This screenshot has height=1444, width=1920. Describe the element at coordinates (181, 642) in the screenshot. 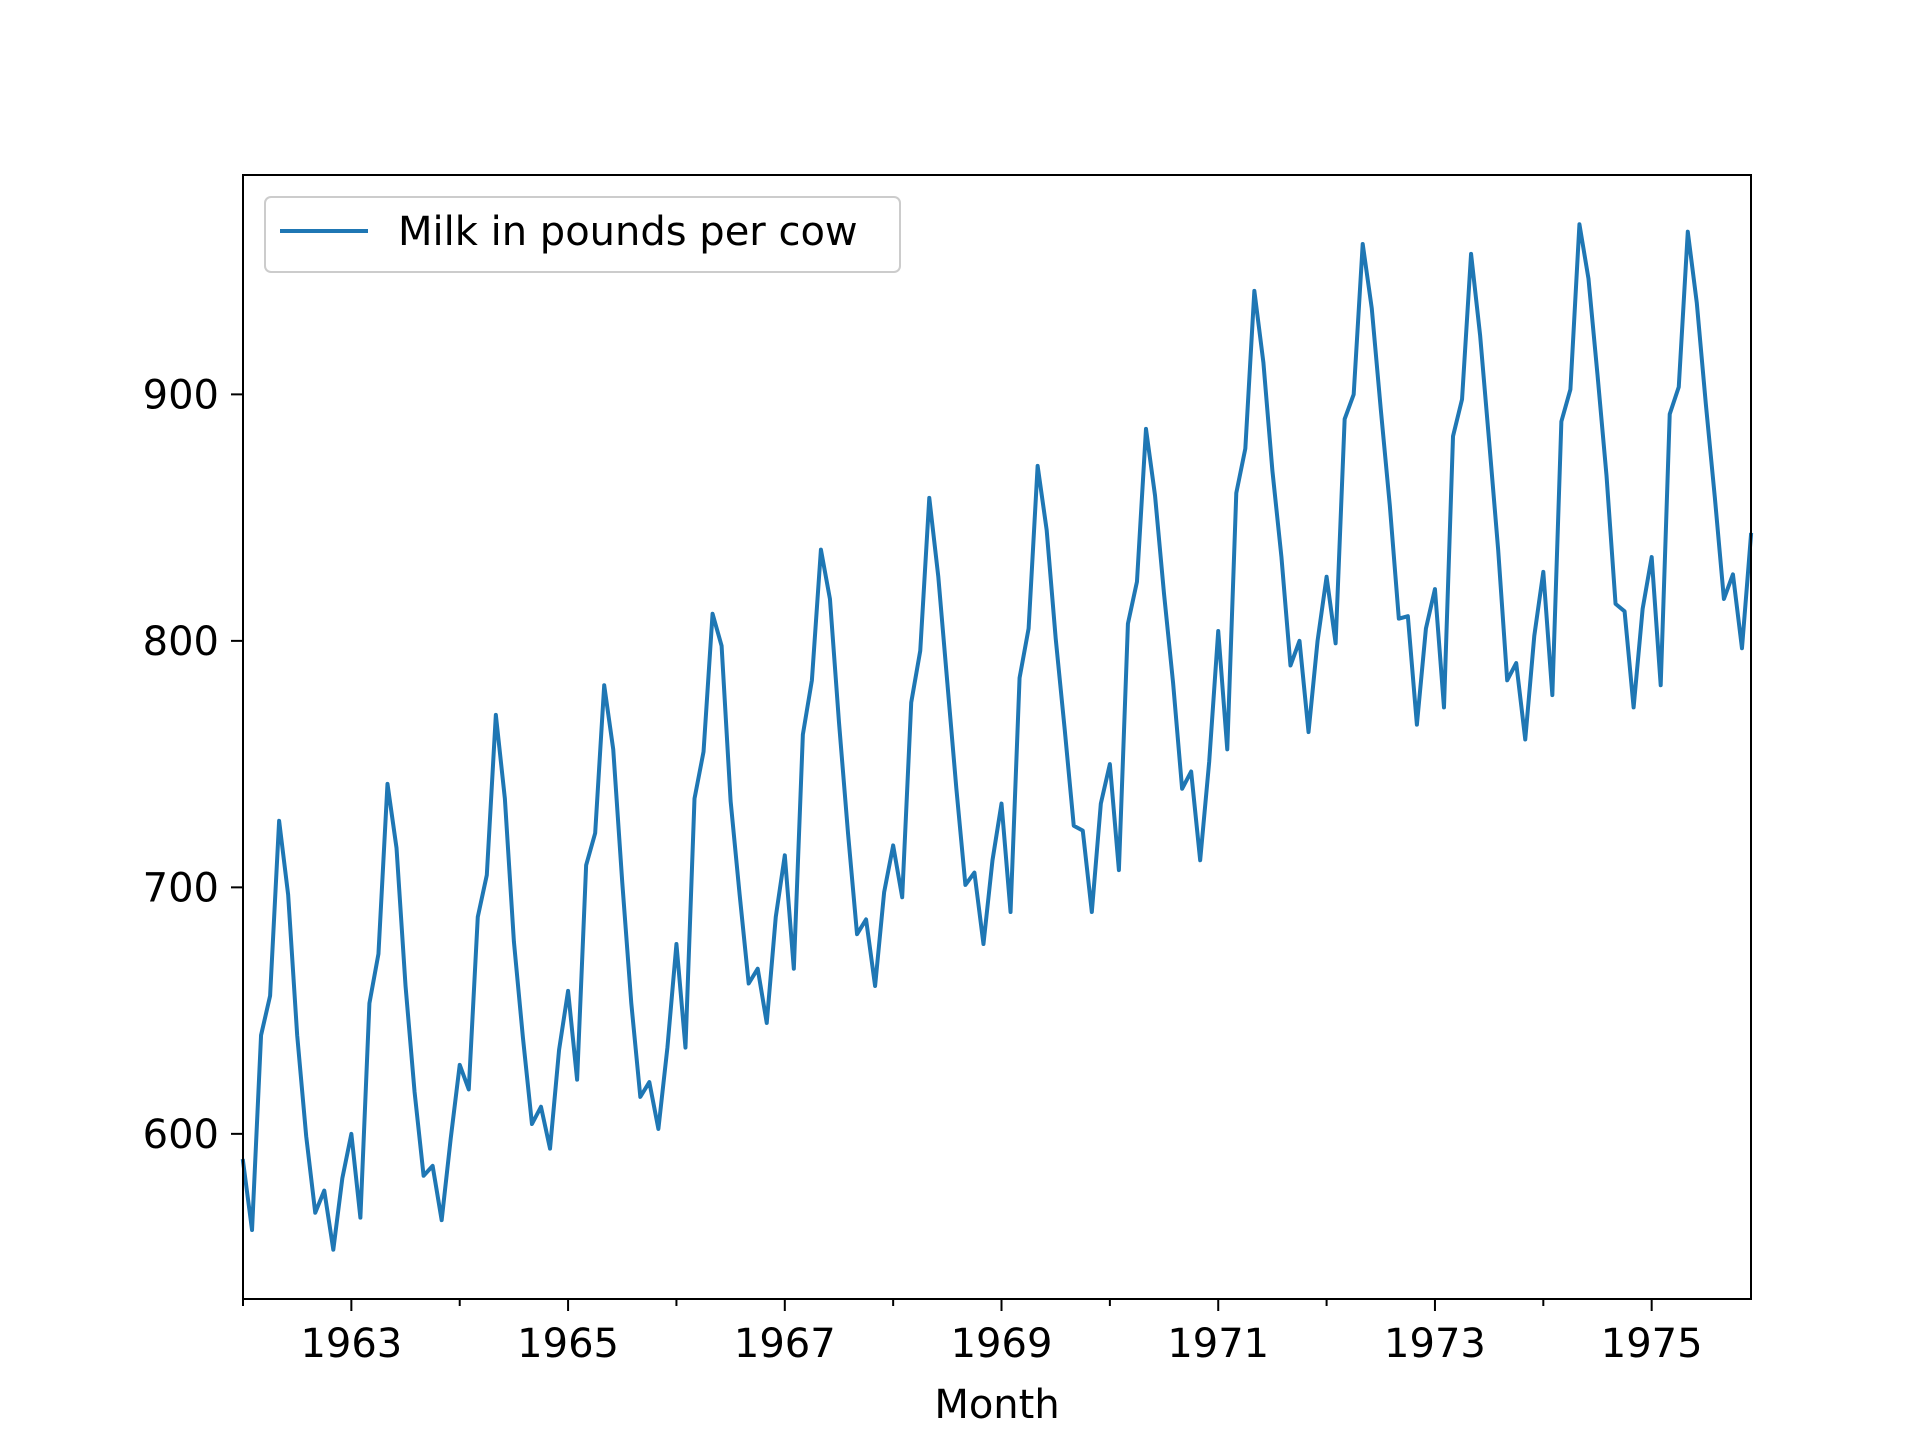

I see `y-tick-label: 800` at that location.